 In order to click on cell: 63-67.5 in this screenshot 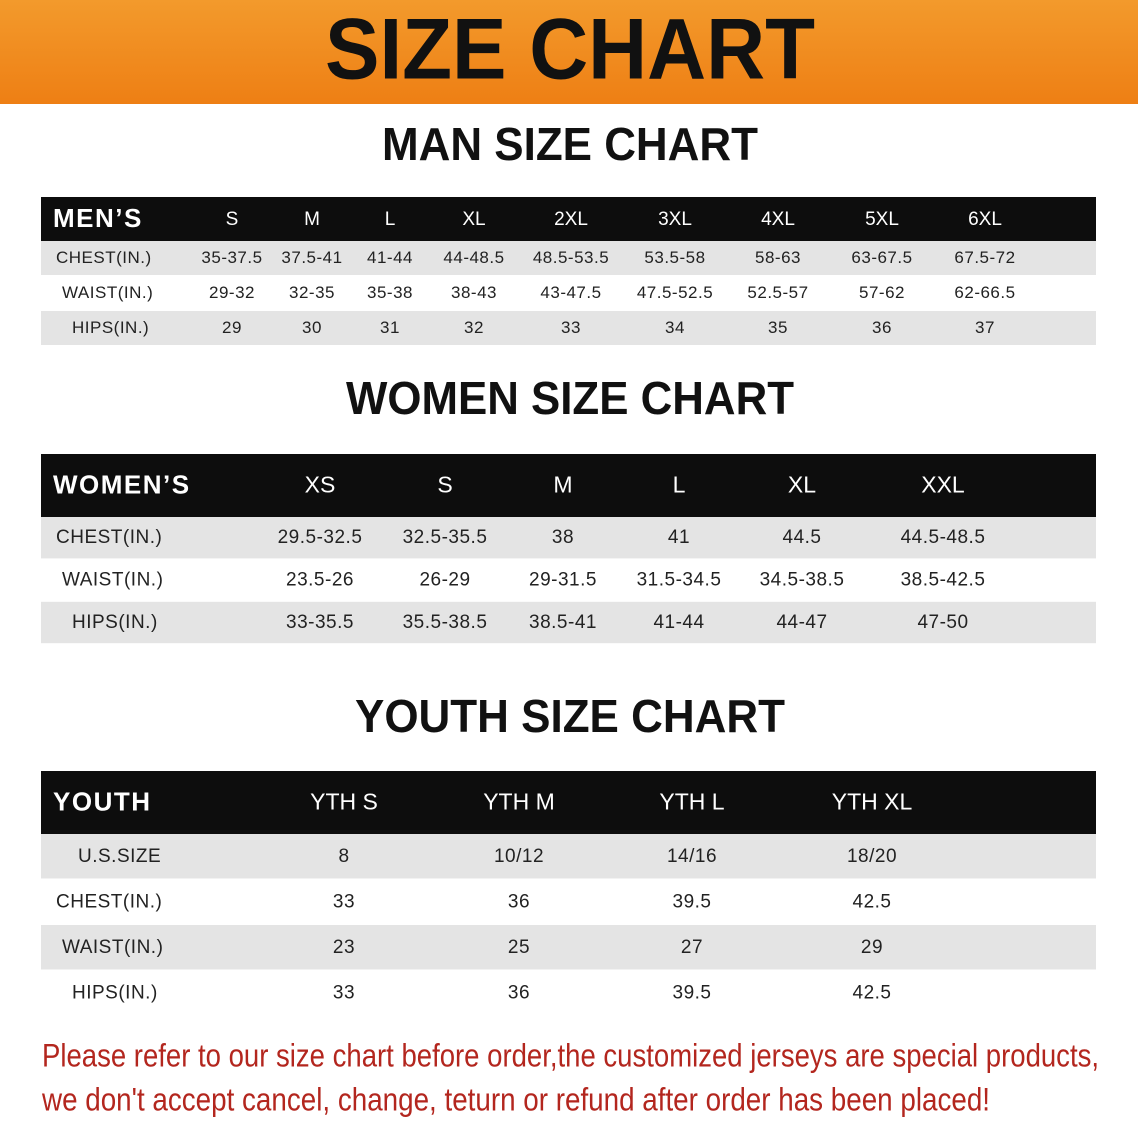, I will do `click(881, 257)`.